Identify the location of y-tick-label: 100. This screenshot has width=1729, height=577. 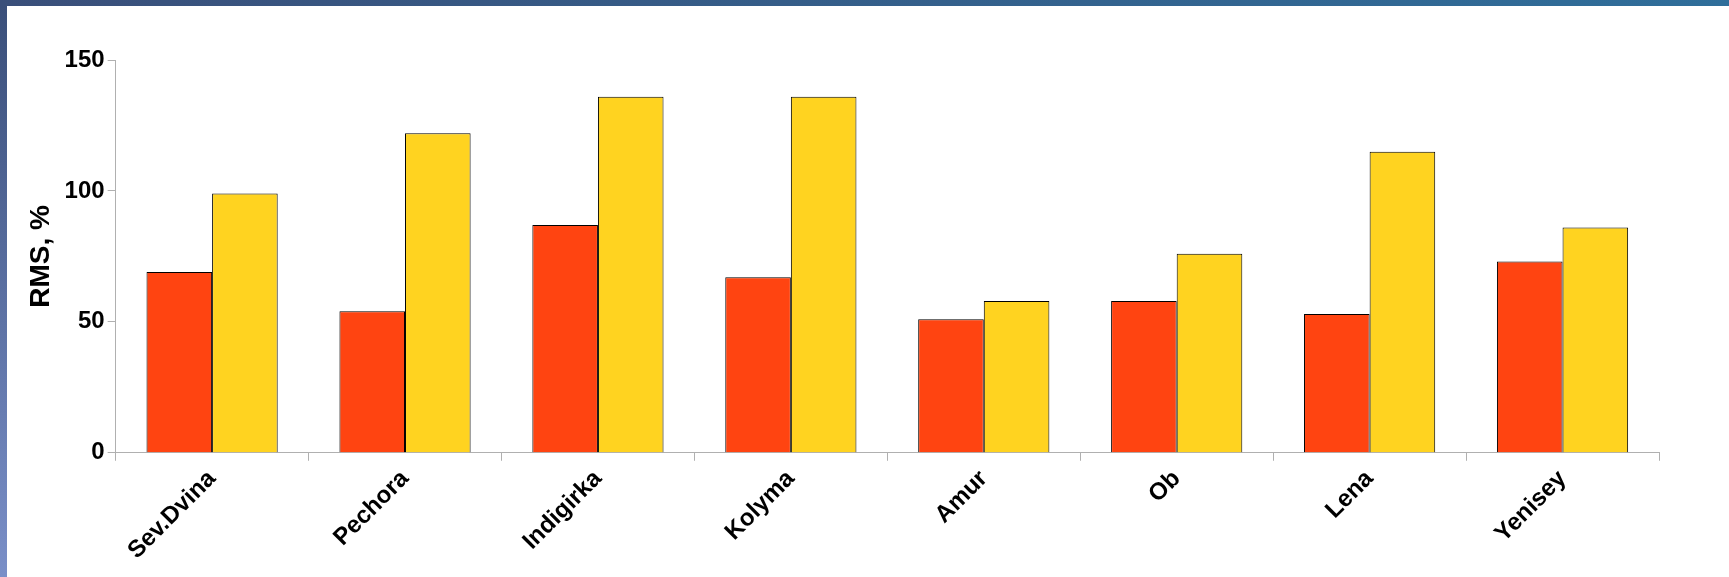
(84, 189).